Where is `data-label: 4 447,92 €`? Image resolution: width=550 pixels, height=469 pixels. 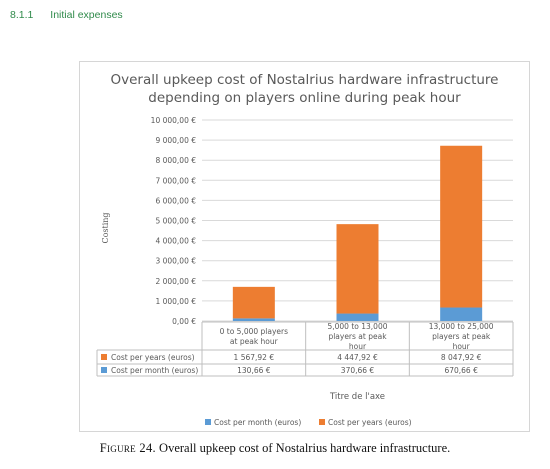 data-label: 4 447,92 € is located at coordinates (357, 357).